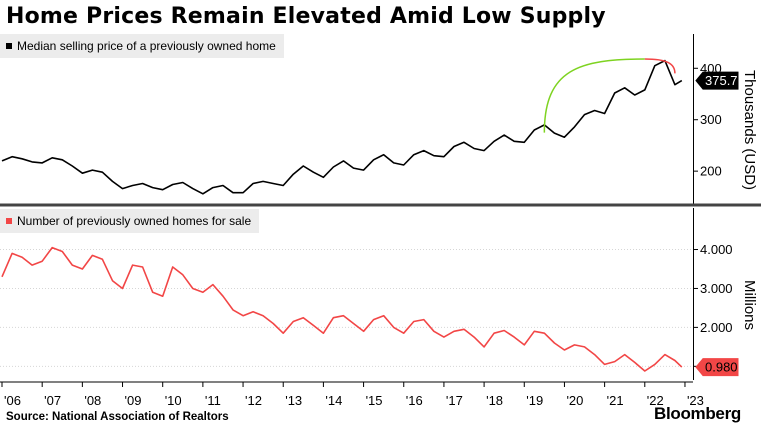 This screenshot has height=428, width=761. I want to click on inventory-last-value-box, so click(717, 367).